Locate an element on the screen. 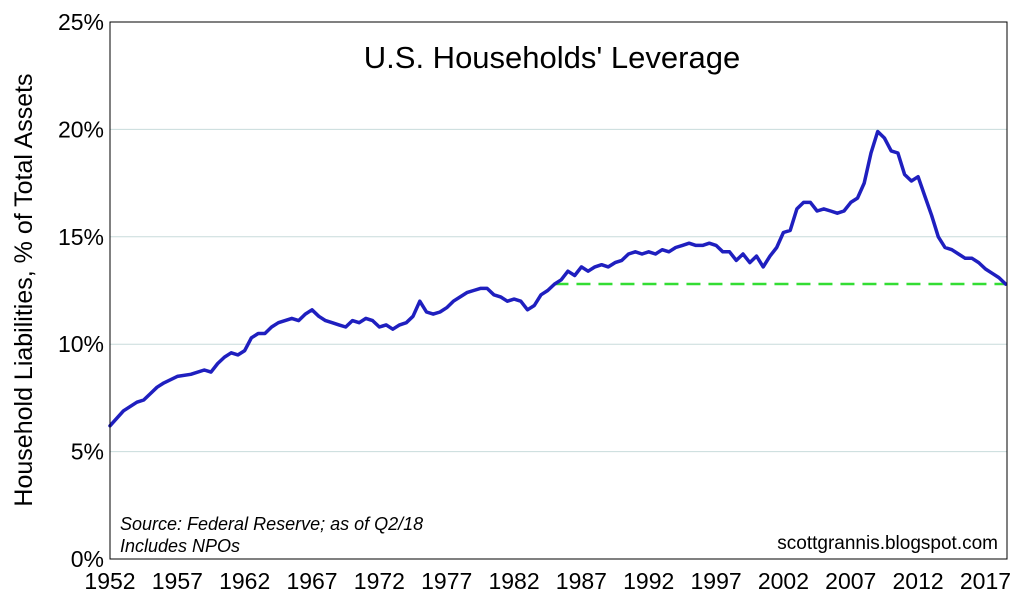 The width and height of the screenshot is (1024, 607). y-tick-label-0: 0% is located at coordinates (87, 559).